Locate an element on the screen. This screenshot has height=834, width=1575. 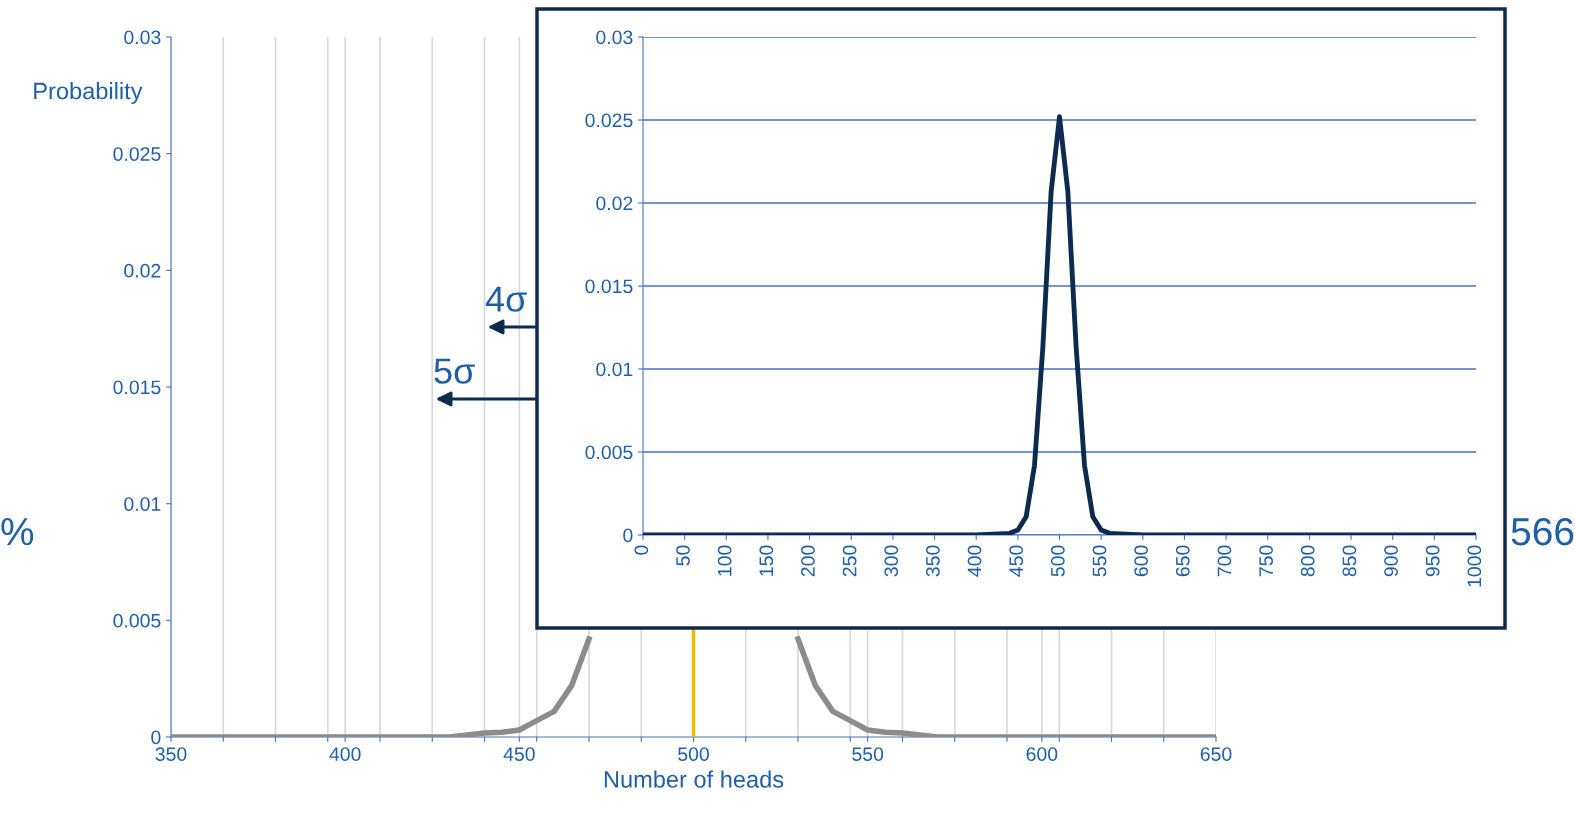
x-tick-label: 800 is located at coordinates (1307, 561).